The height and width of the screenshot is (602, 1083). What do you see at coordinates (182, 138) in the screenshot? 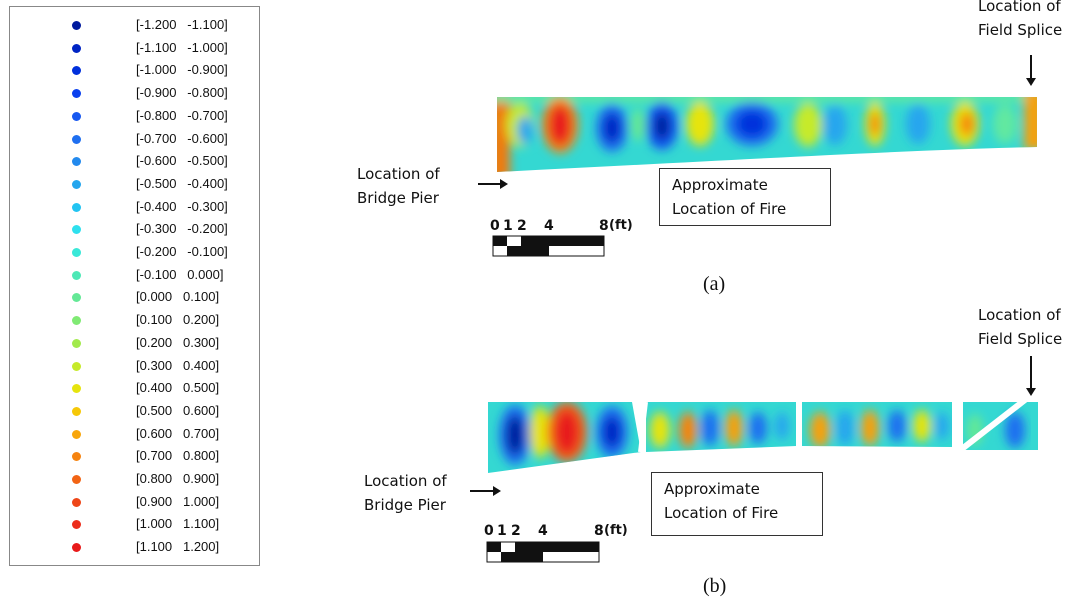
I see `legend-range-label: [-0.700 -0.600]` at bounding box center [182, 138].